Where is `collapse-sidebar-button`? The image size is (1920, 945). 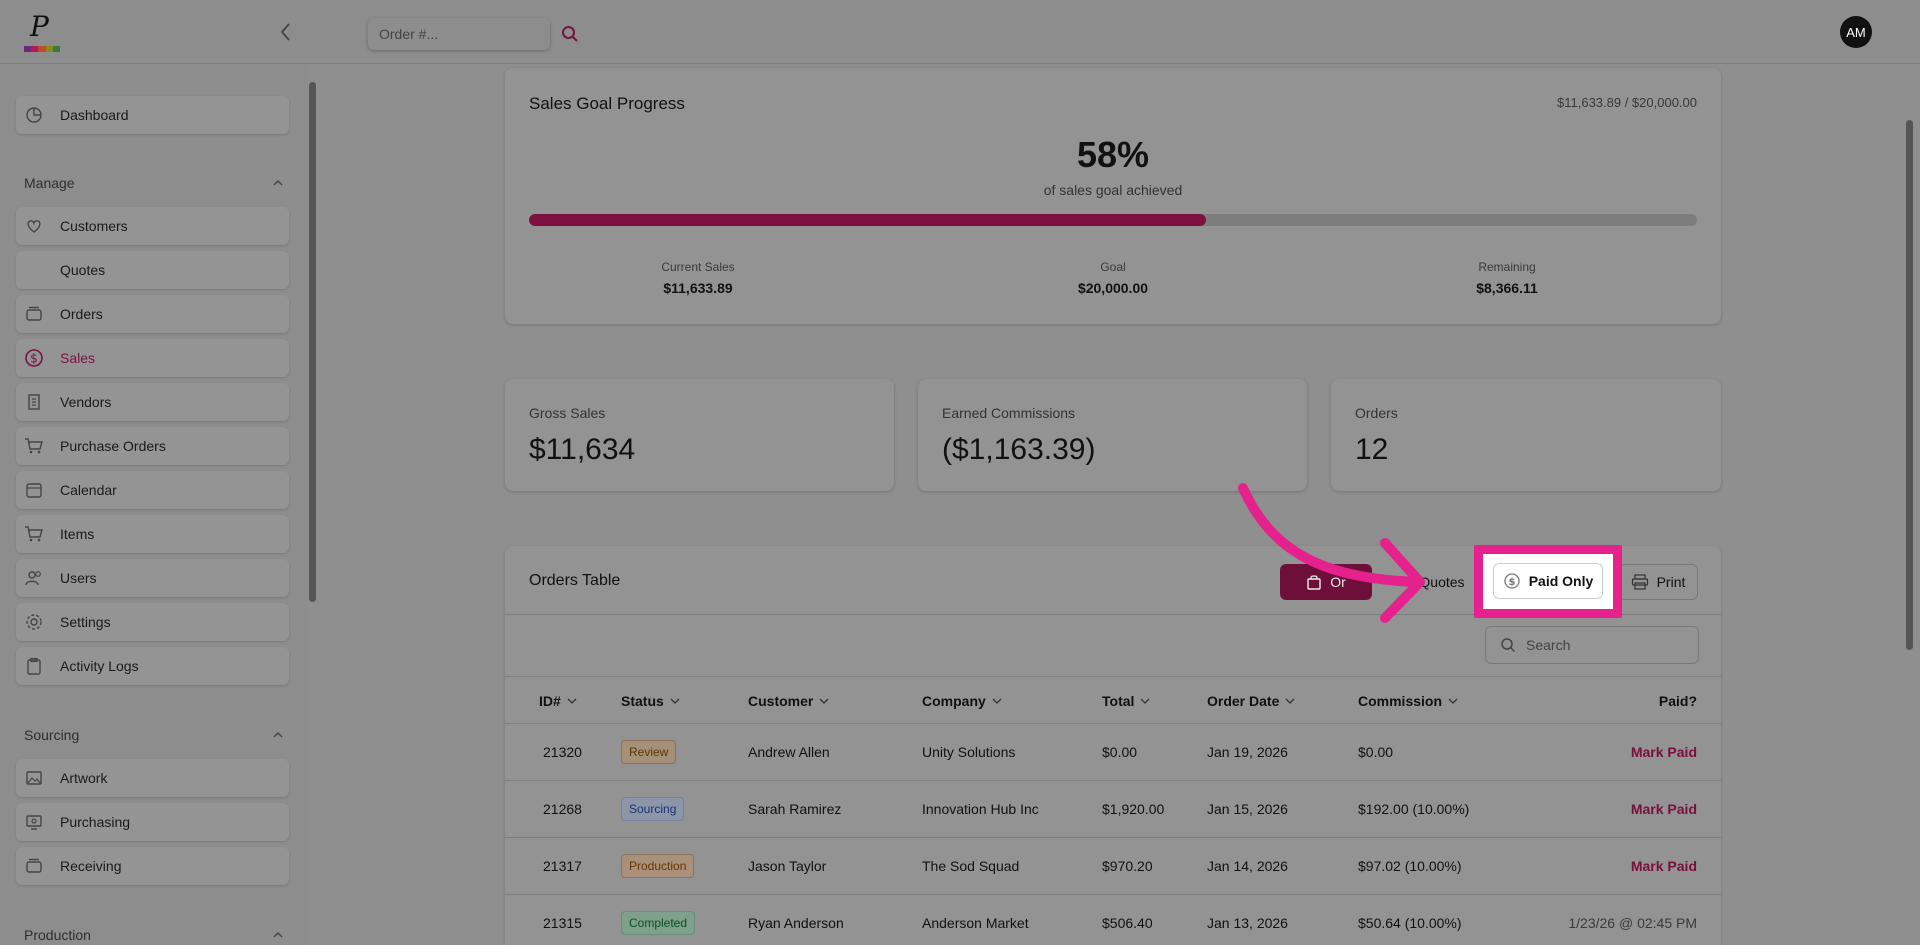
collapse-sidebar-button is located at coordinates (286, 32).